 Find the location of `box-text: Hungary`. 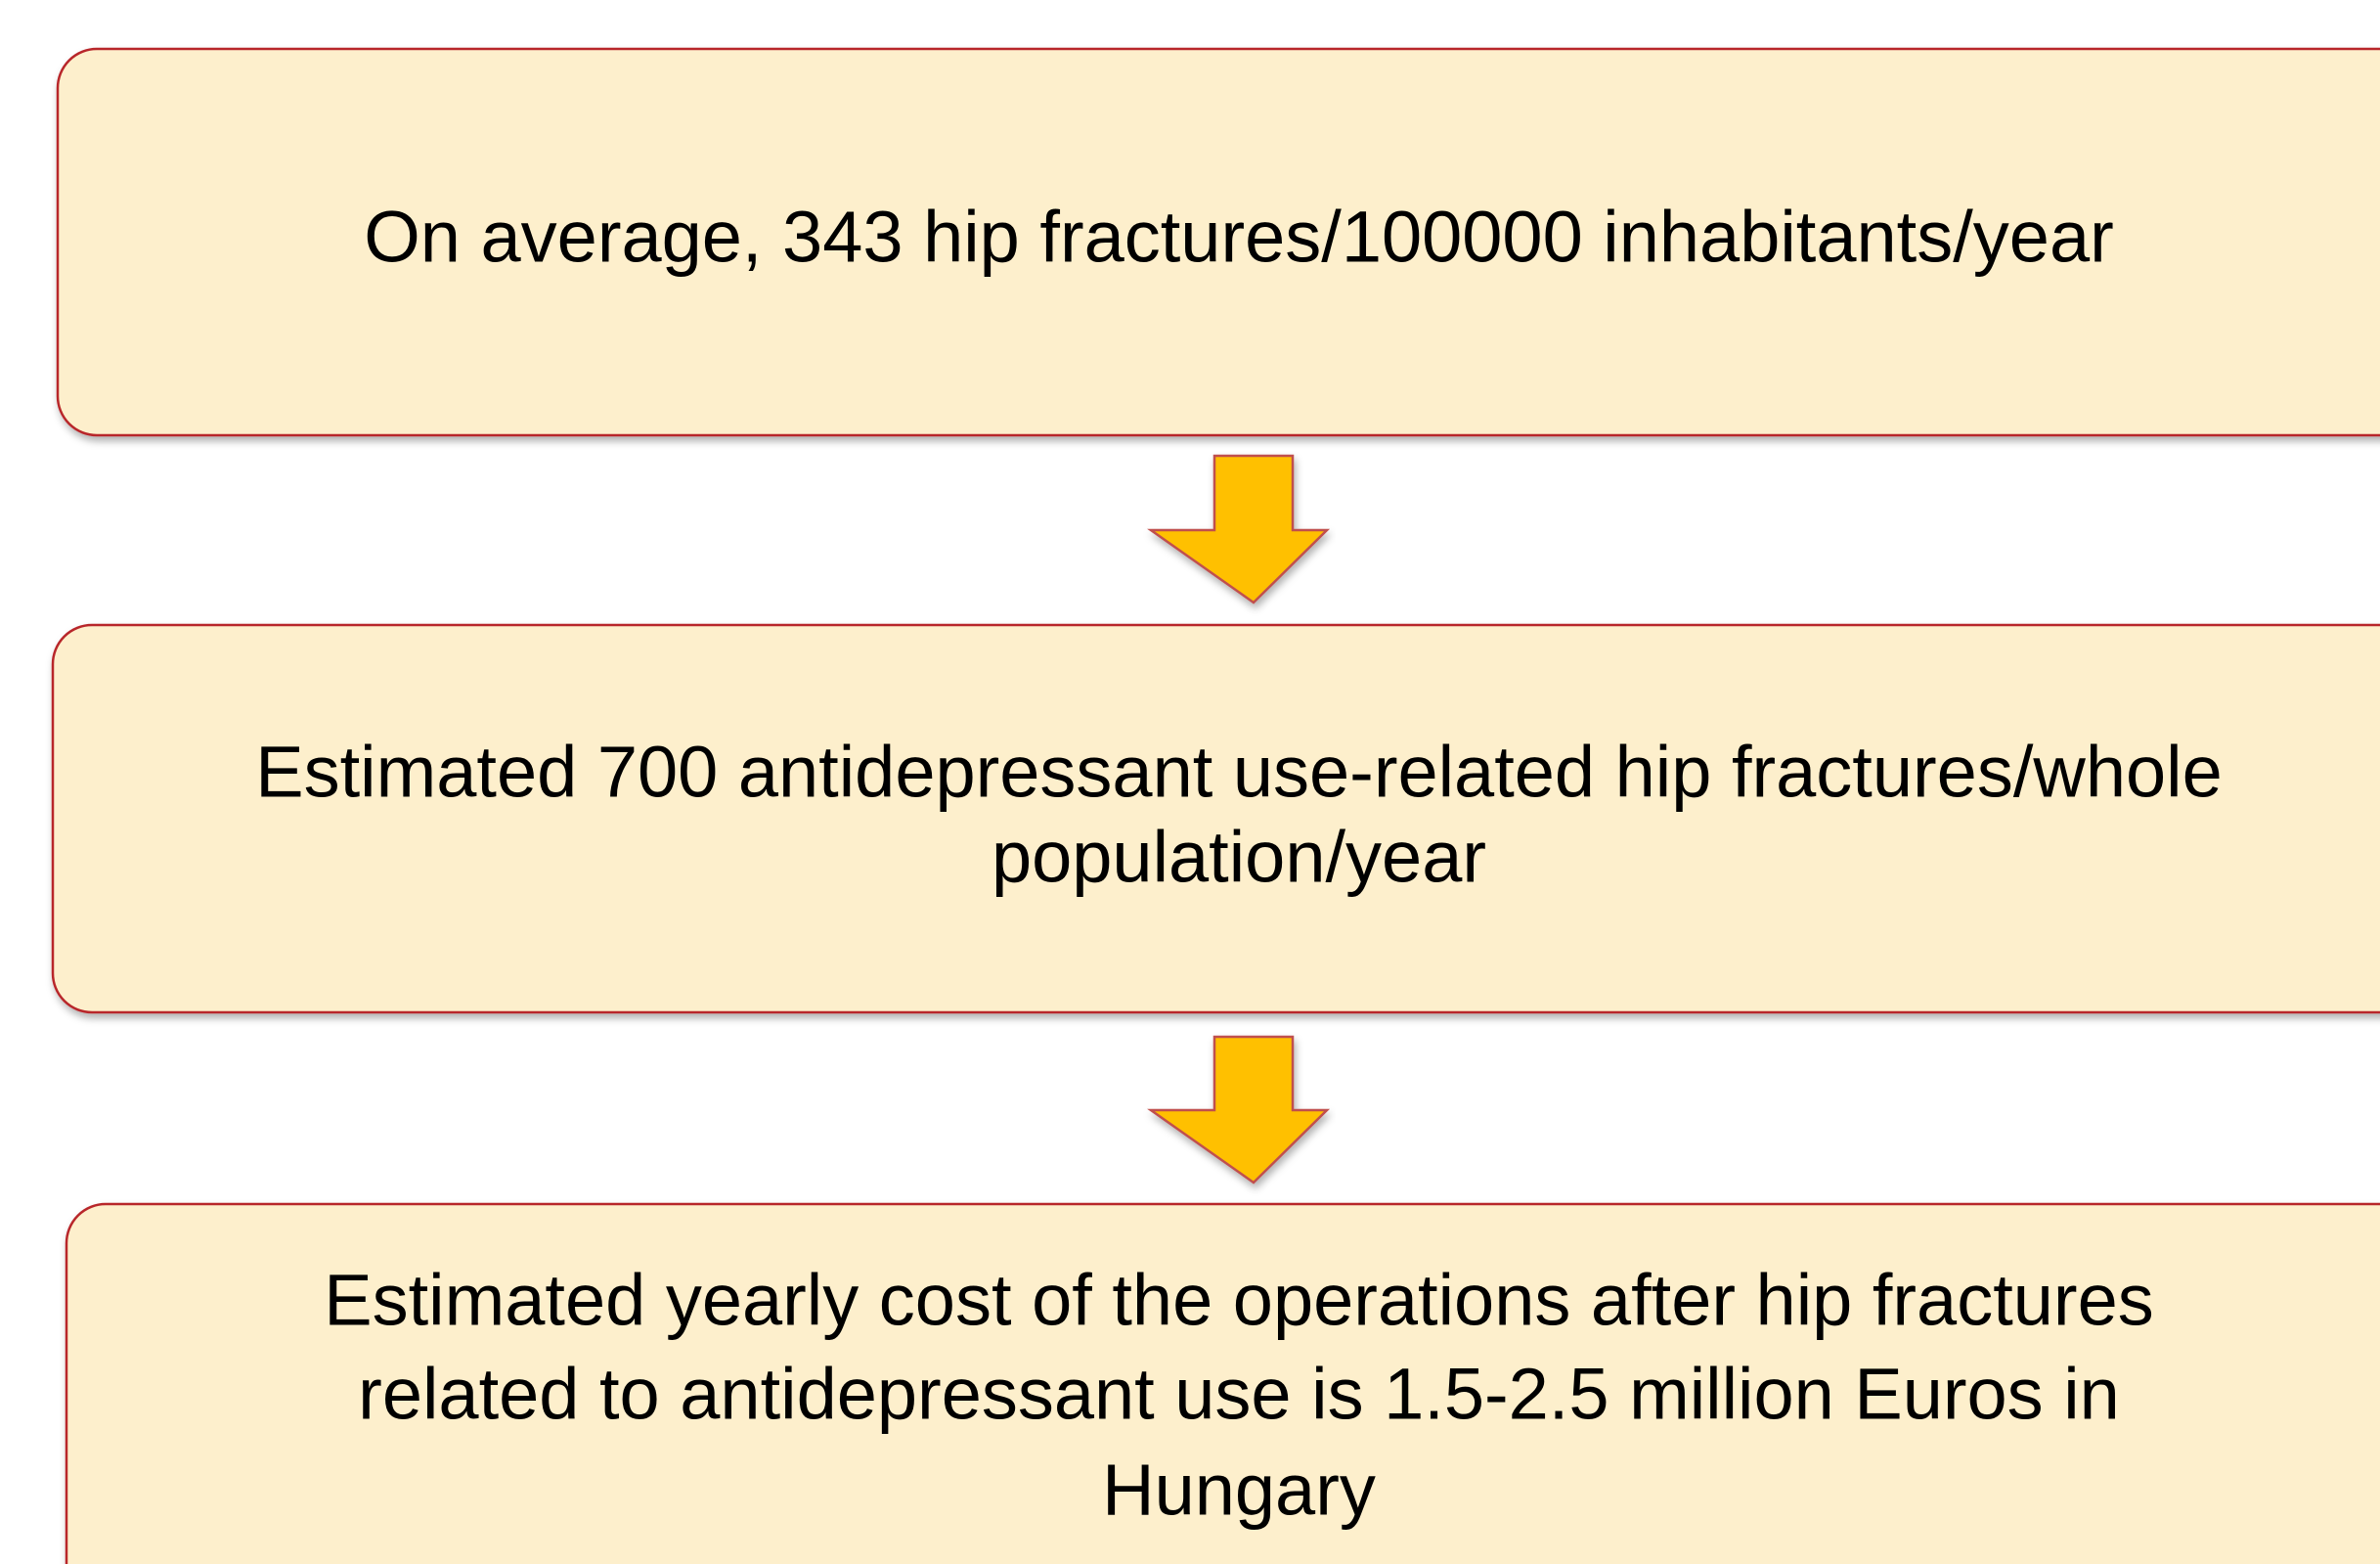

box-text: Hungary is located at coordinates (1239, 1490).